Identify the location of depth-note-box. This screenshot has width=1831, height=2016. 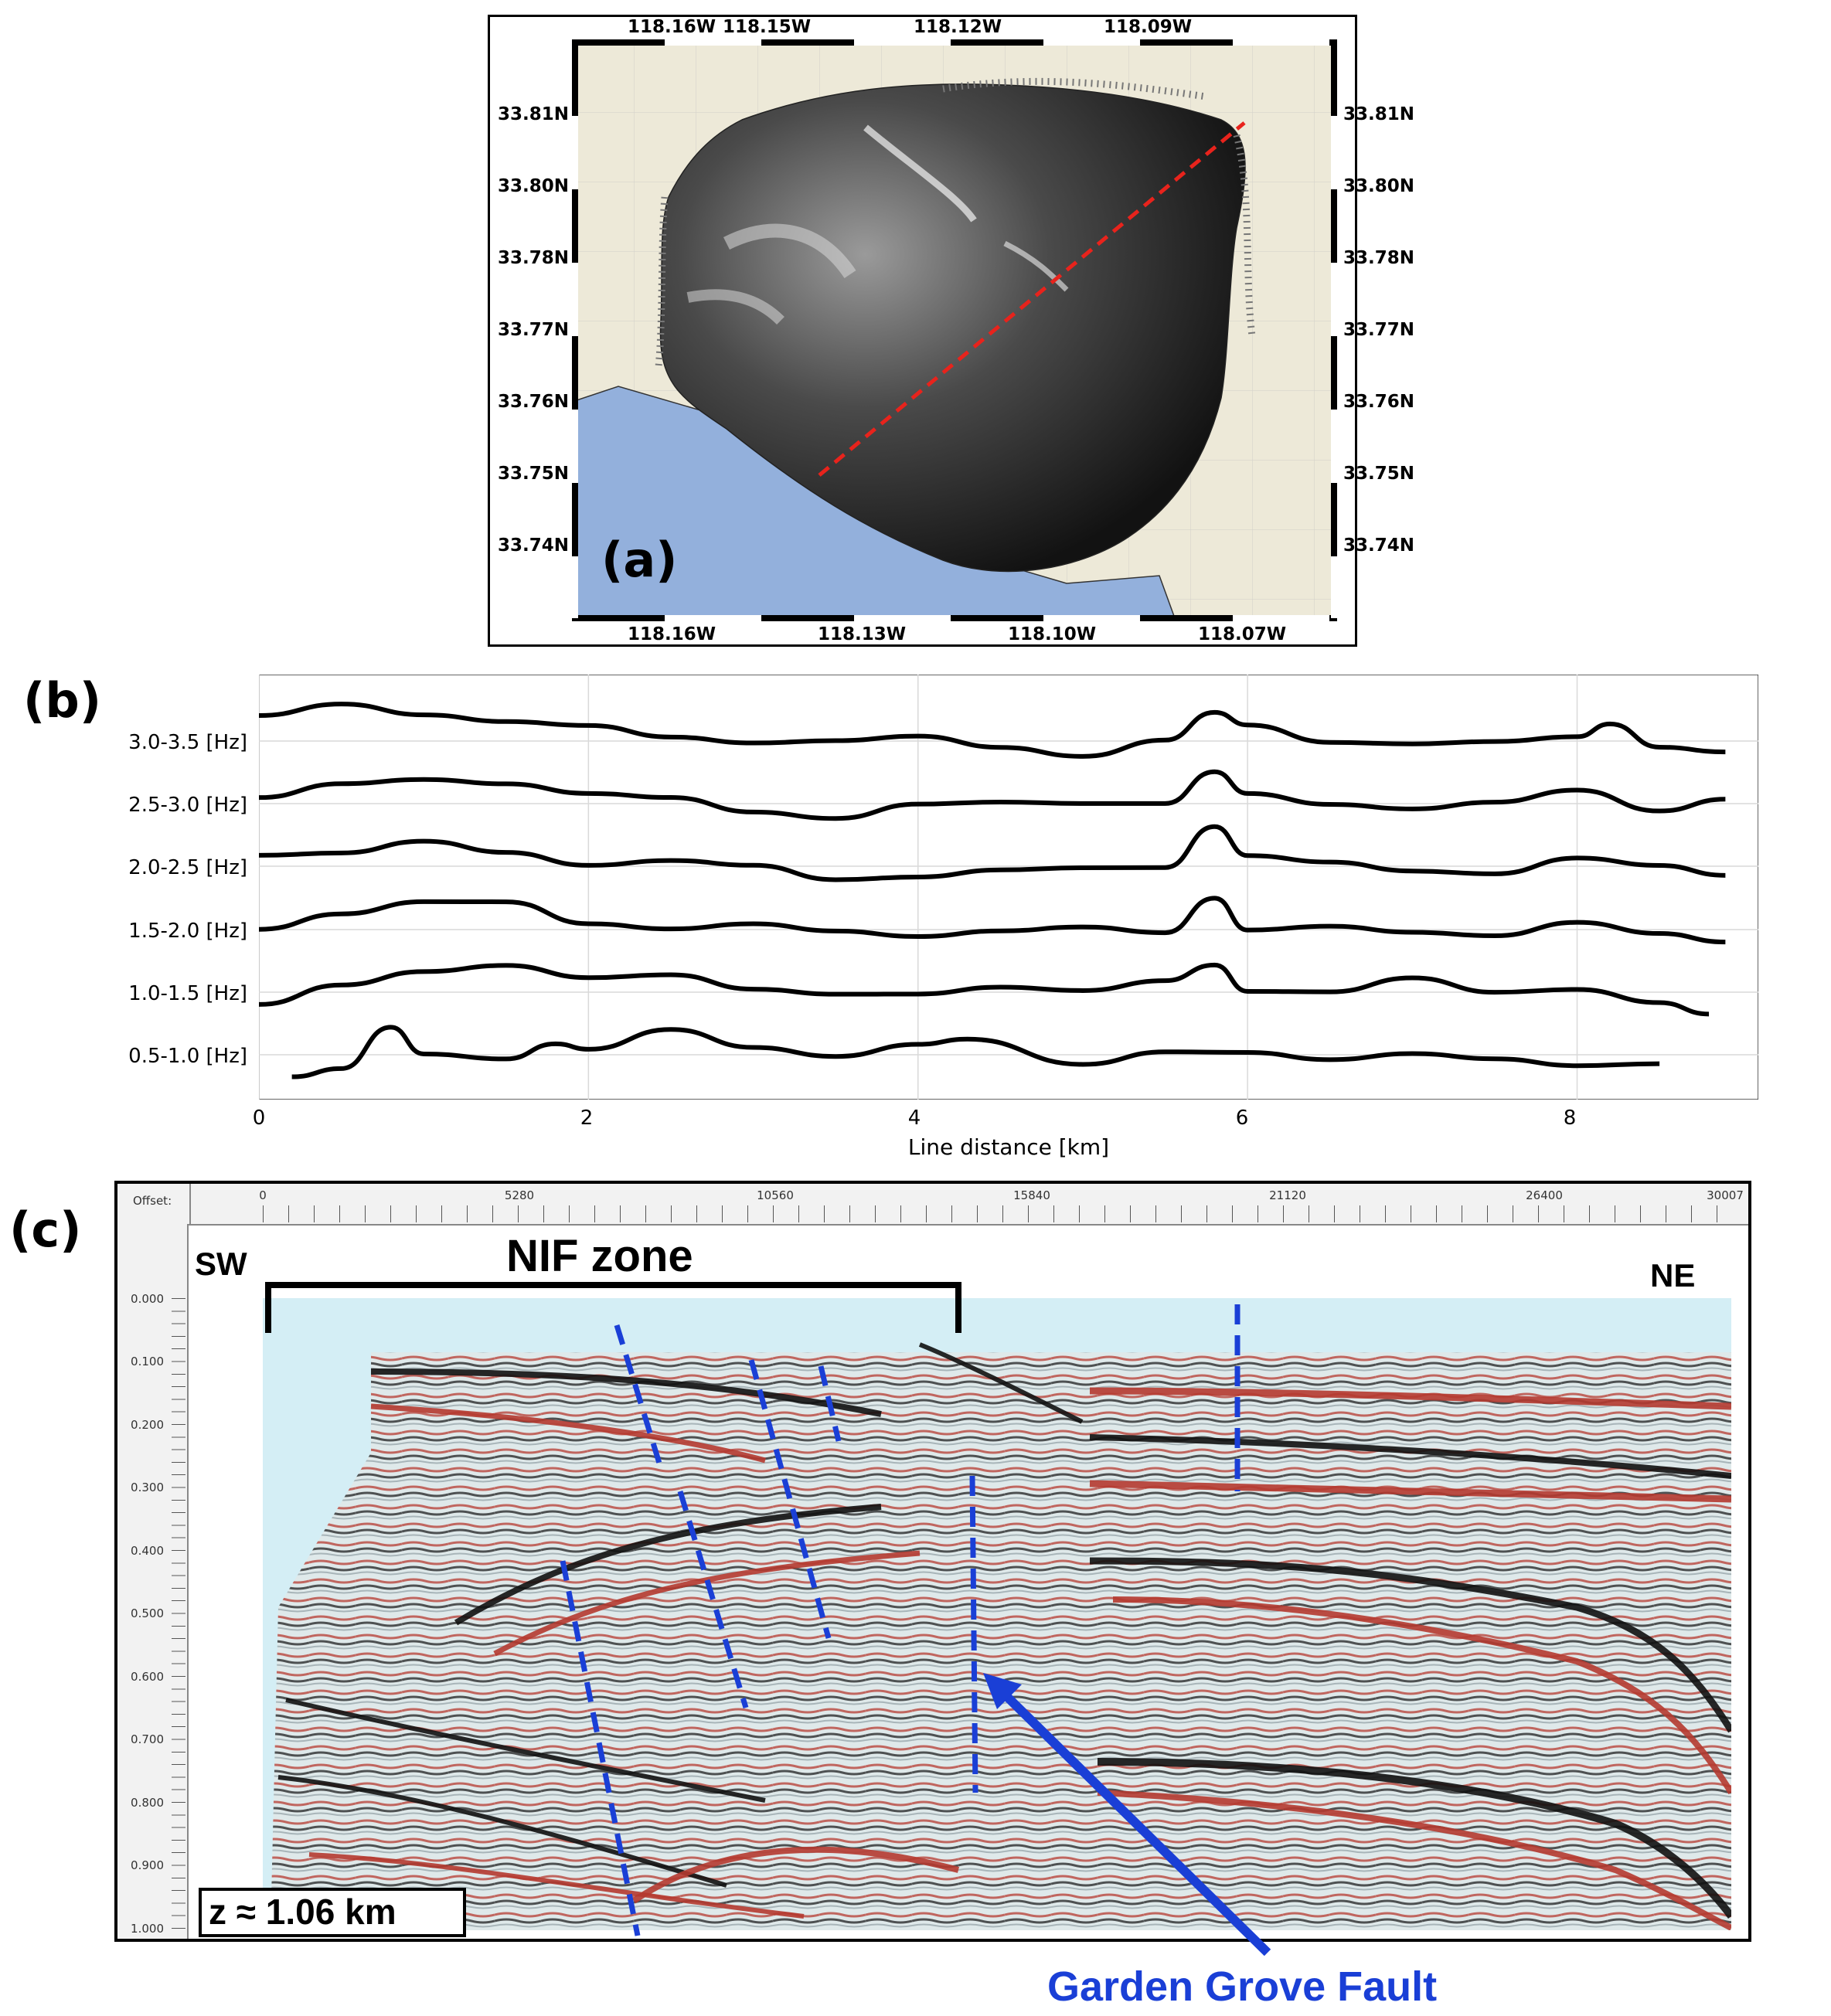
(332, 1912).